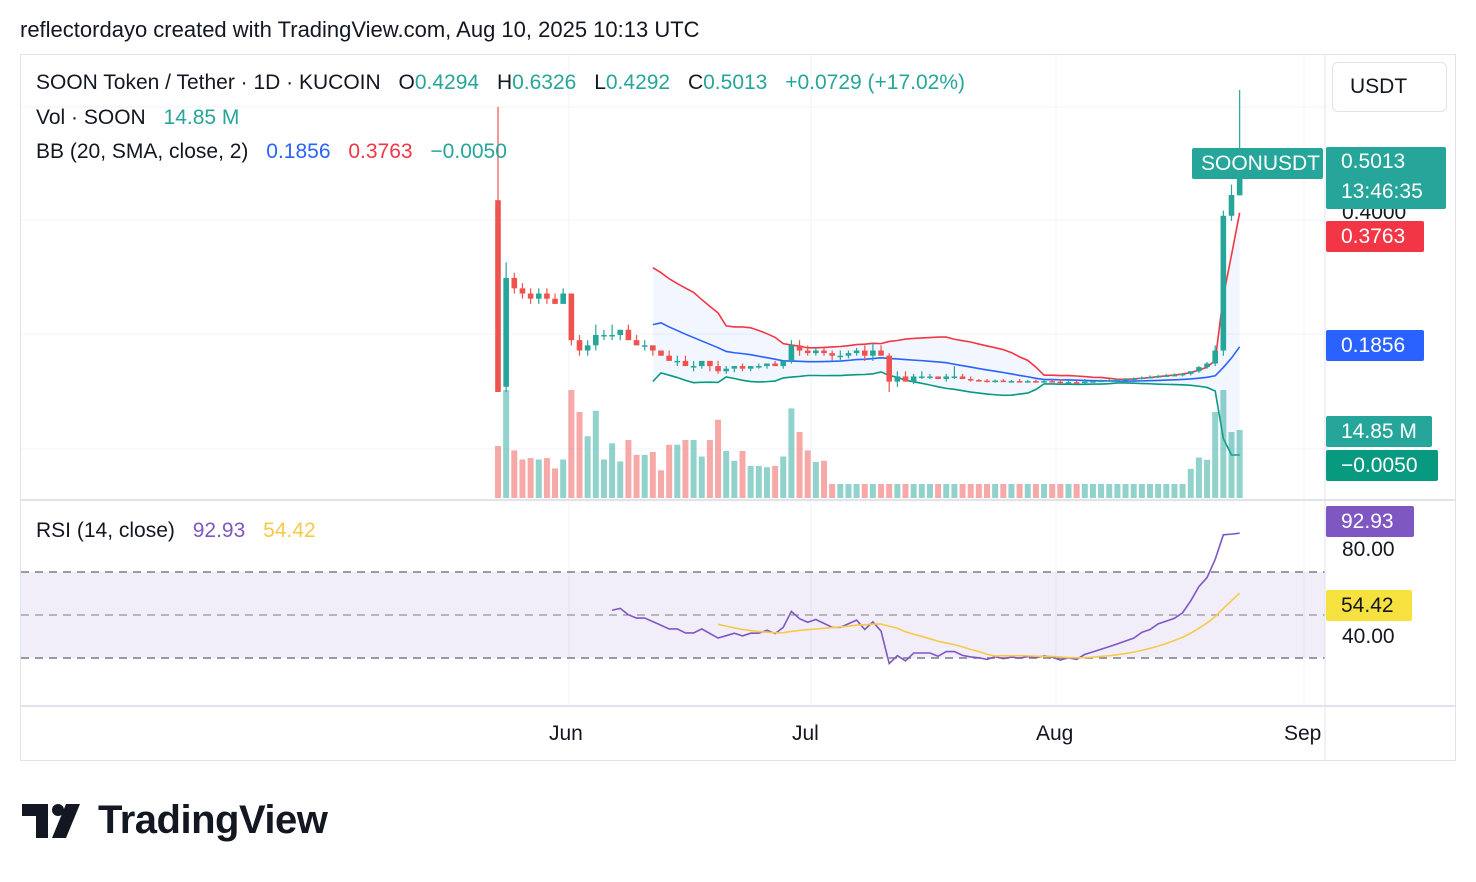 This screenshot has height=882, width=1476. Describe the element at coordinates (504, 82) in the screenshot. I see `legend-h-label: H` at that location.